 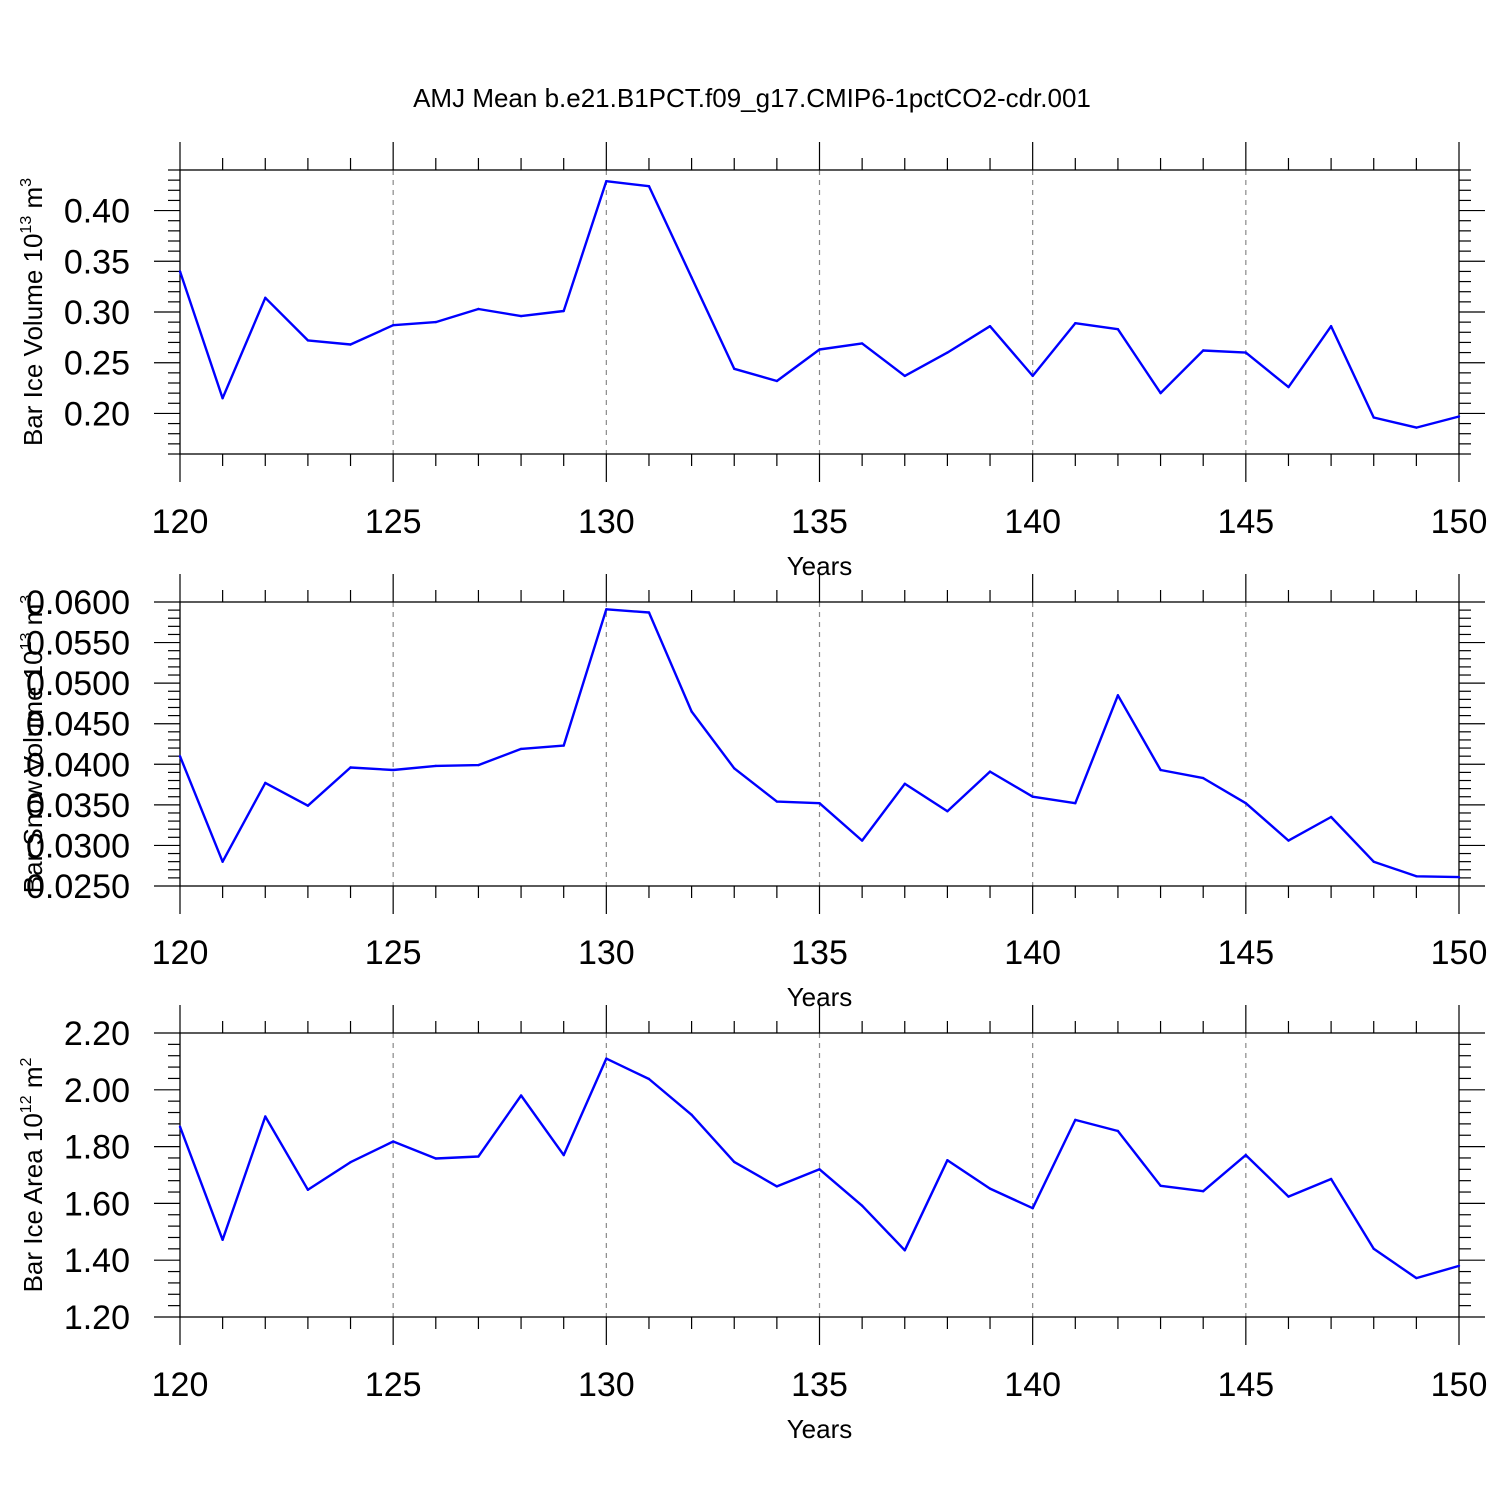 I want to click on y-tick-label: 2.00, so click(x=97, y=1091).